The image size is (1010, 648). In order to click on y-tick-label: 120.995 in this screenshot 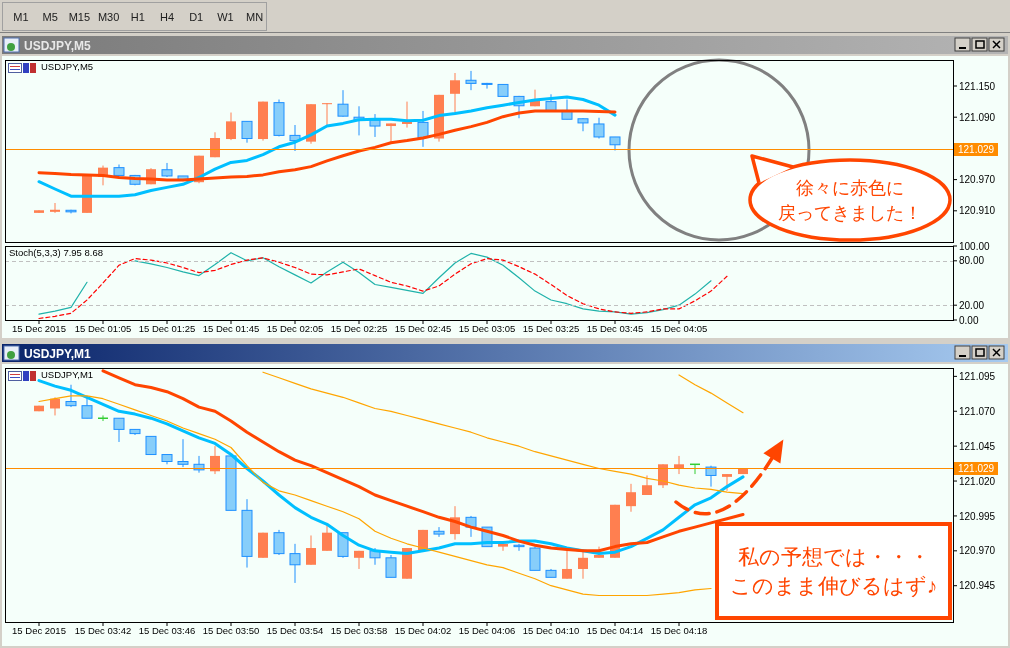, I will do `click(977, 516)`.